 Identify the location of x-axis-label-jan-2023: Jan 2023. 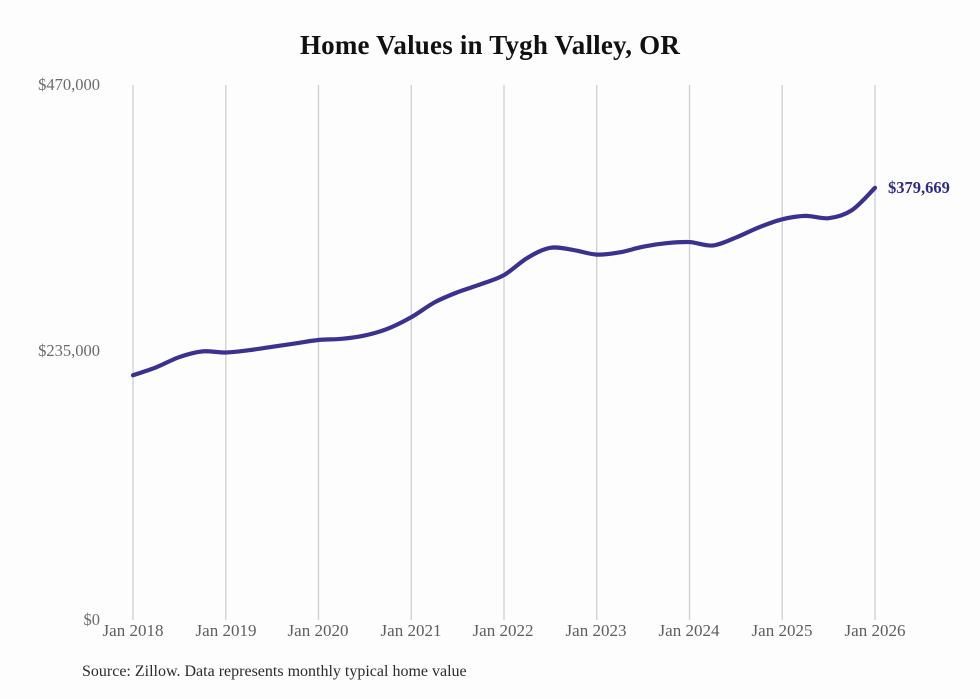
(596, 630).